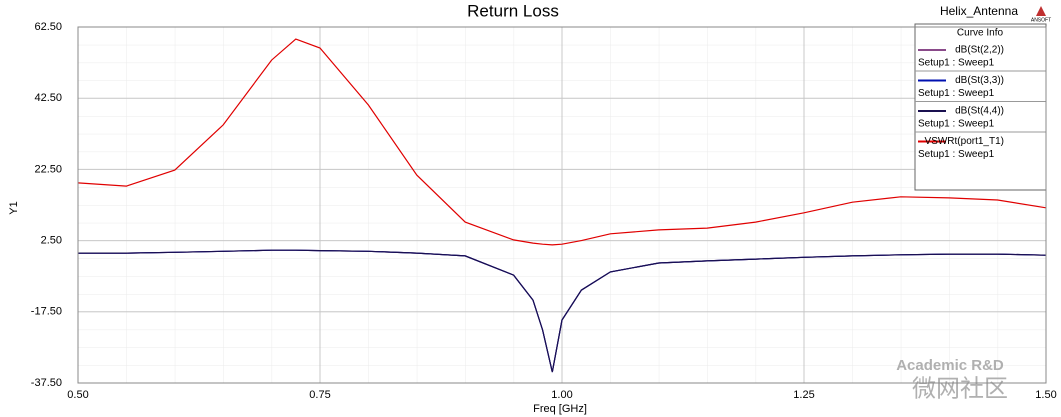  What do you see at coordinates (48, 169) in the screenshot?
I see `y-tick-label: 22.50` at bounding box center [48, 169].